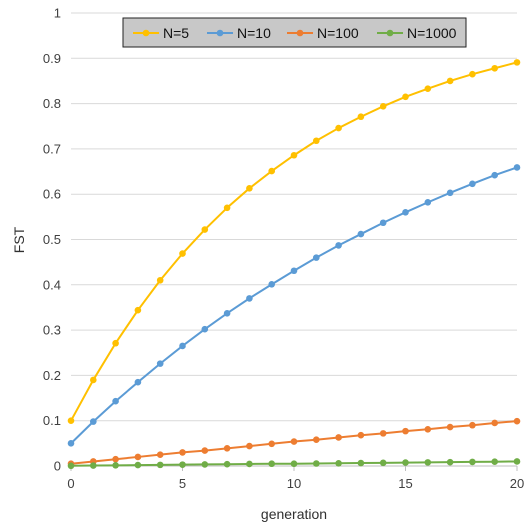 The image size is (531, 531). What do you see at coordinates (52, 239) in the screenshot?
I see `y-tick-label: 0.5` at bounding box center [52, 239].